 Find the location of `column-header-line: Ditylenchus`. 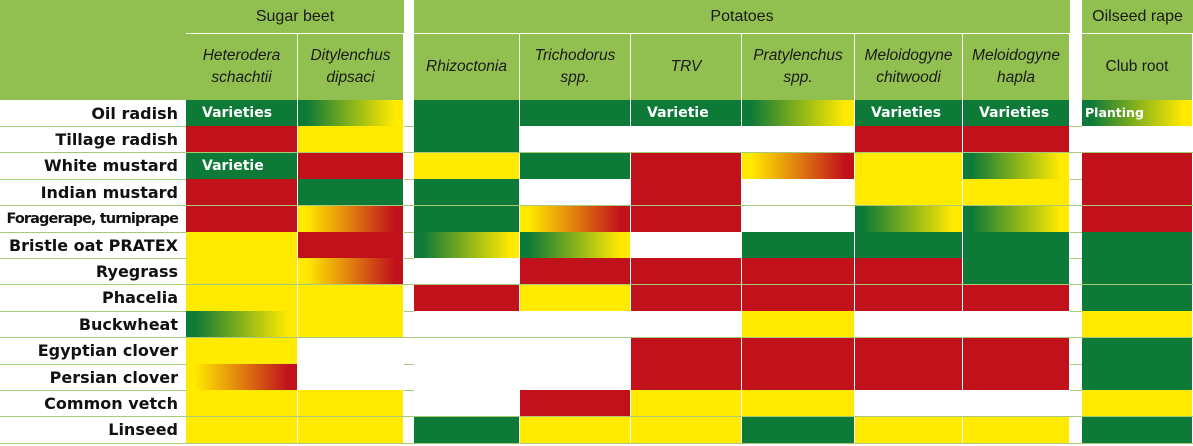

column-header-line: Ditylenchus is located at coordinates (350, 55).